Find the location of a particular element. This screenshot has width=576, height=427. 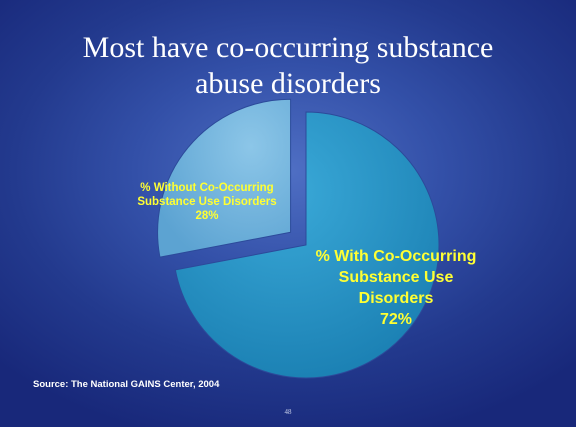

slice-label-with-line-1: % With Co-Occurring is located at coordinates (396, 256).